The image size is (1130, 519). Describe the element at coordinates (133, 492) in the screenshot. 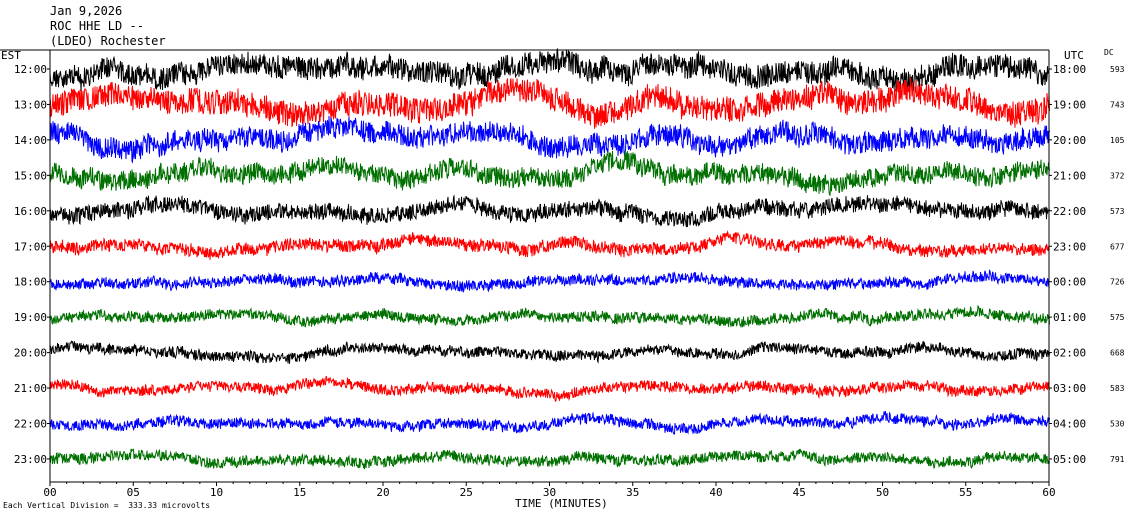

I see `x-tick-label: 05` at that location.